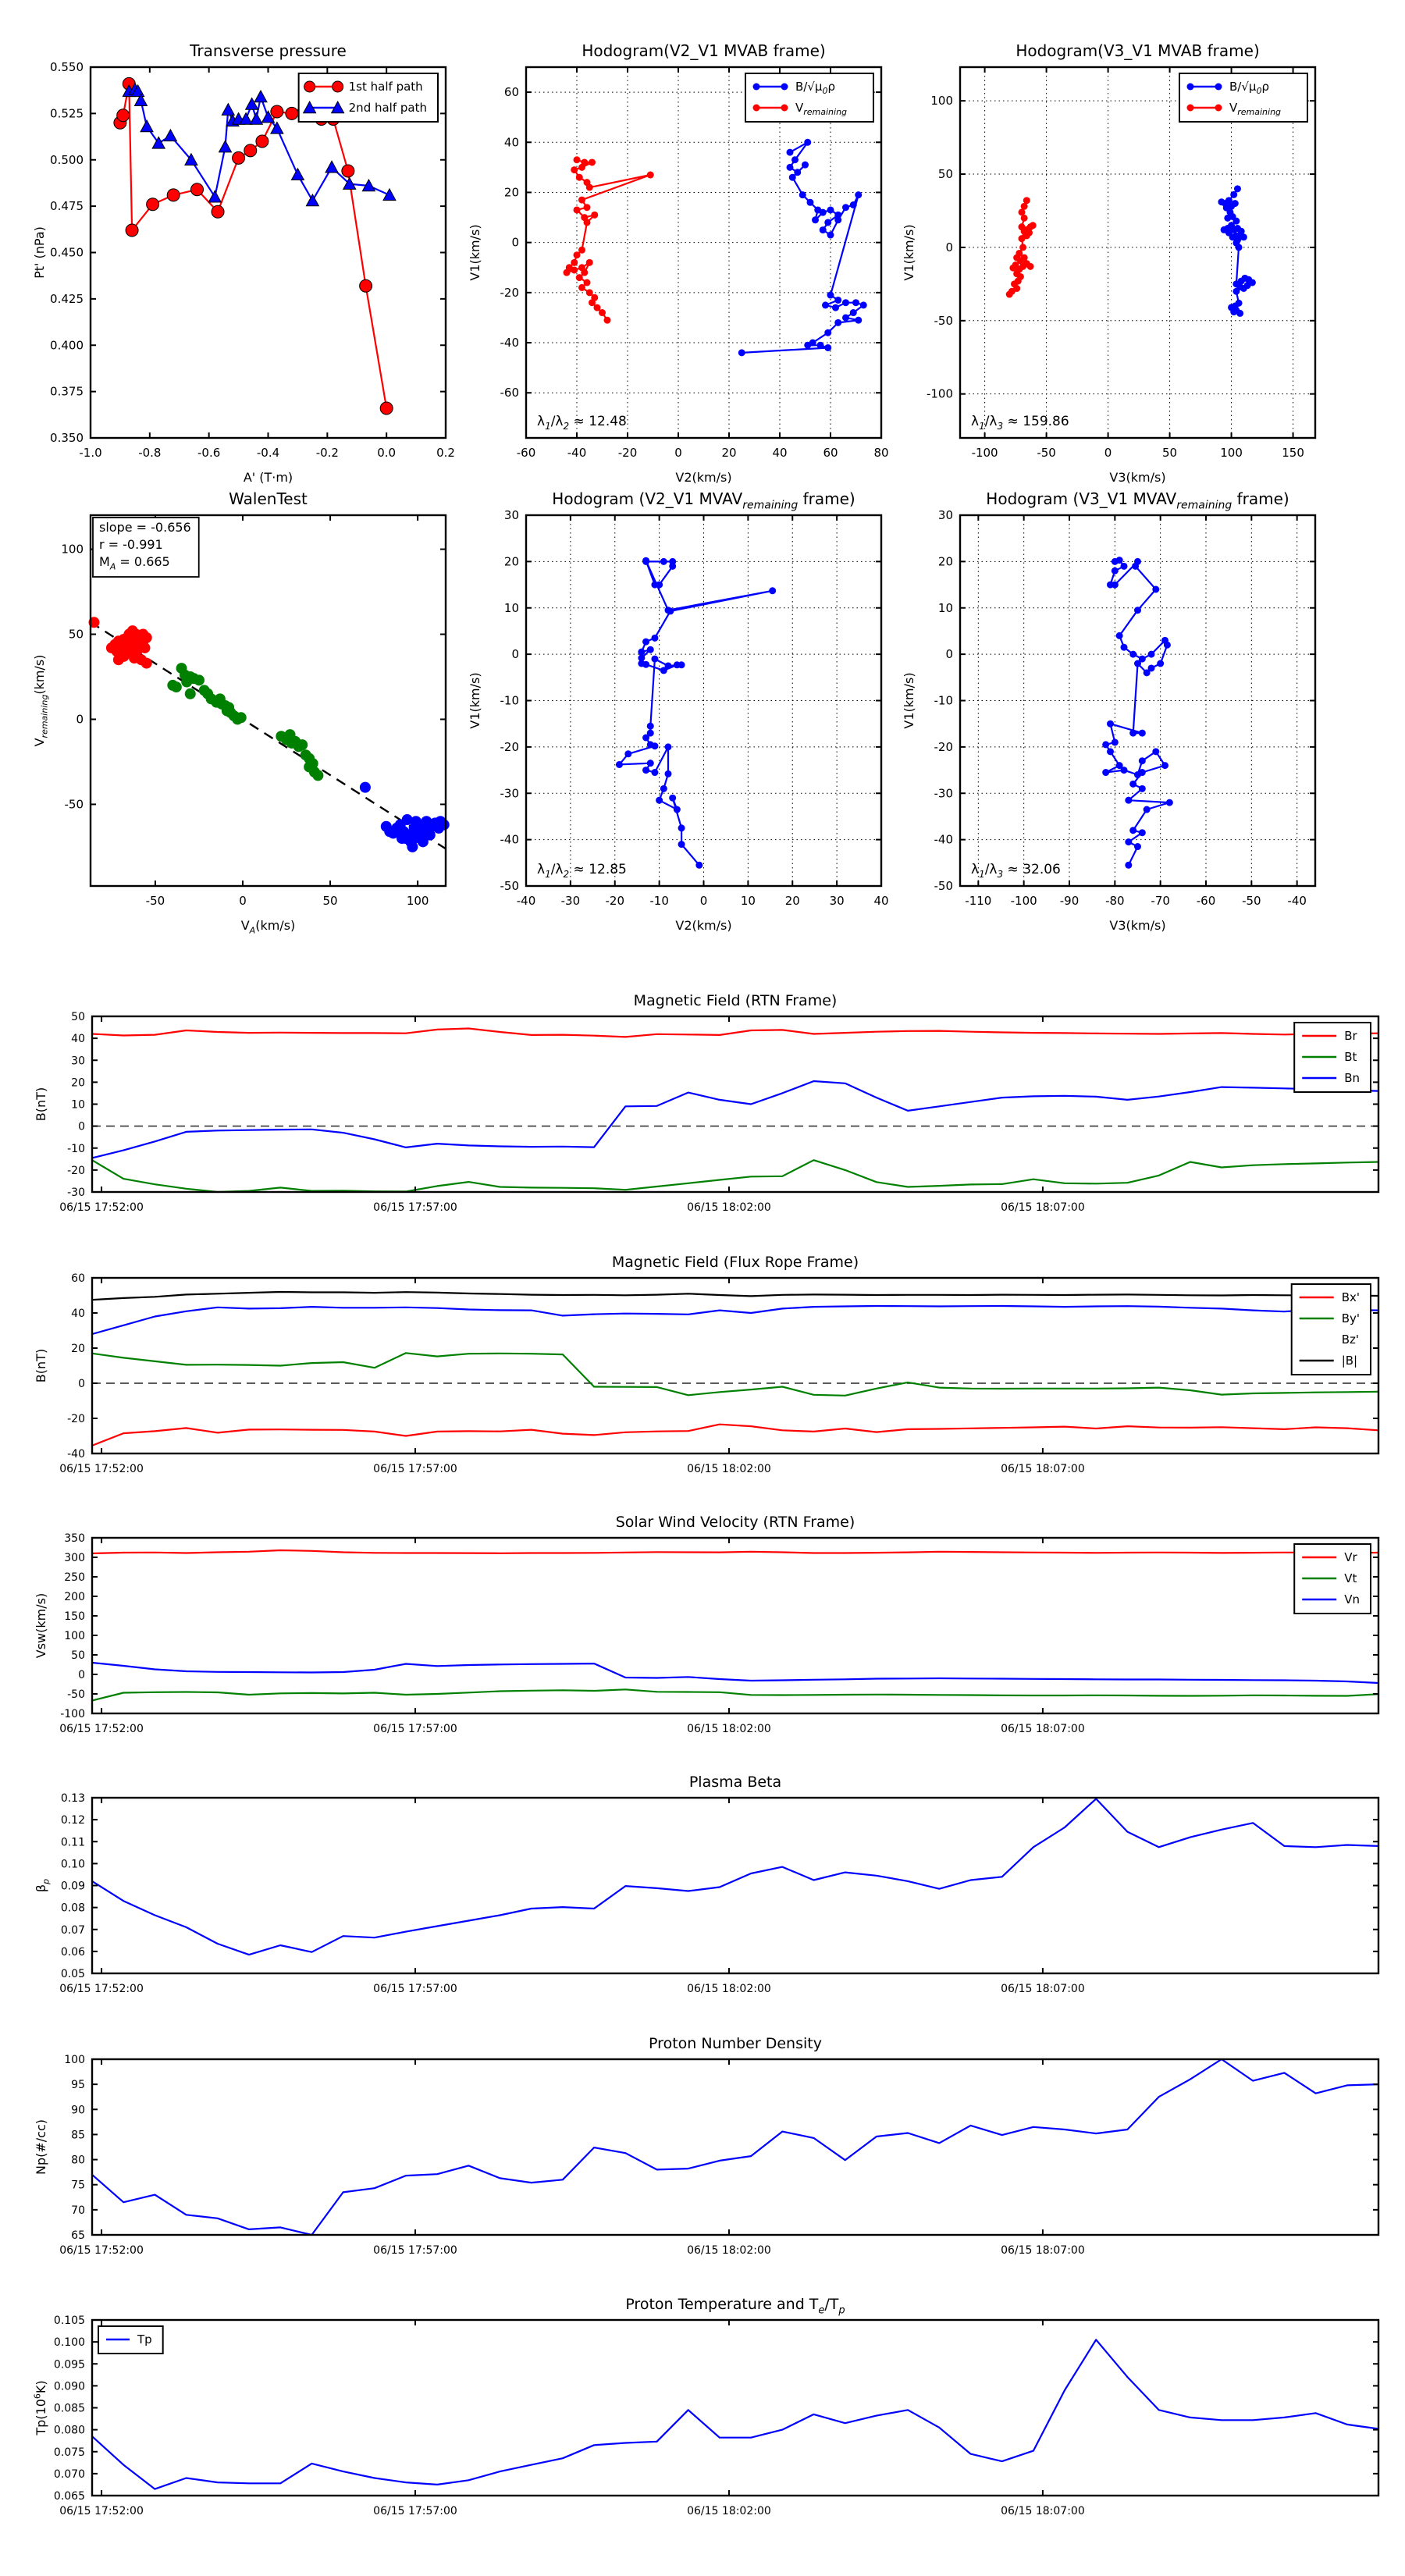 The image size is (1405, 2576). I want to click on y-axis-label: B(nT), so click(41, 1104).